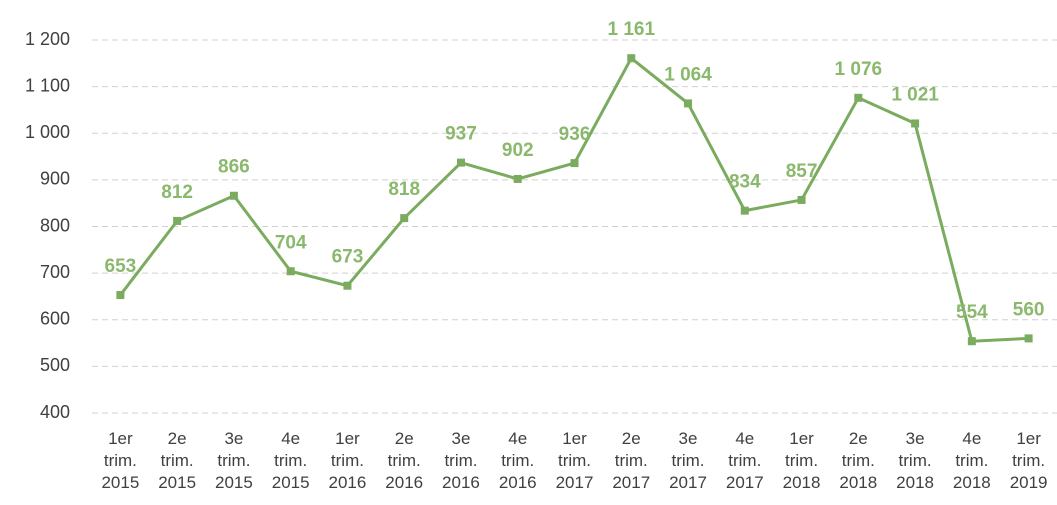  I want to click on data-label: 1 076, so click(859, 69).